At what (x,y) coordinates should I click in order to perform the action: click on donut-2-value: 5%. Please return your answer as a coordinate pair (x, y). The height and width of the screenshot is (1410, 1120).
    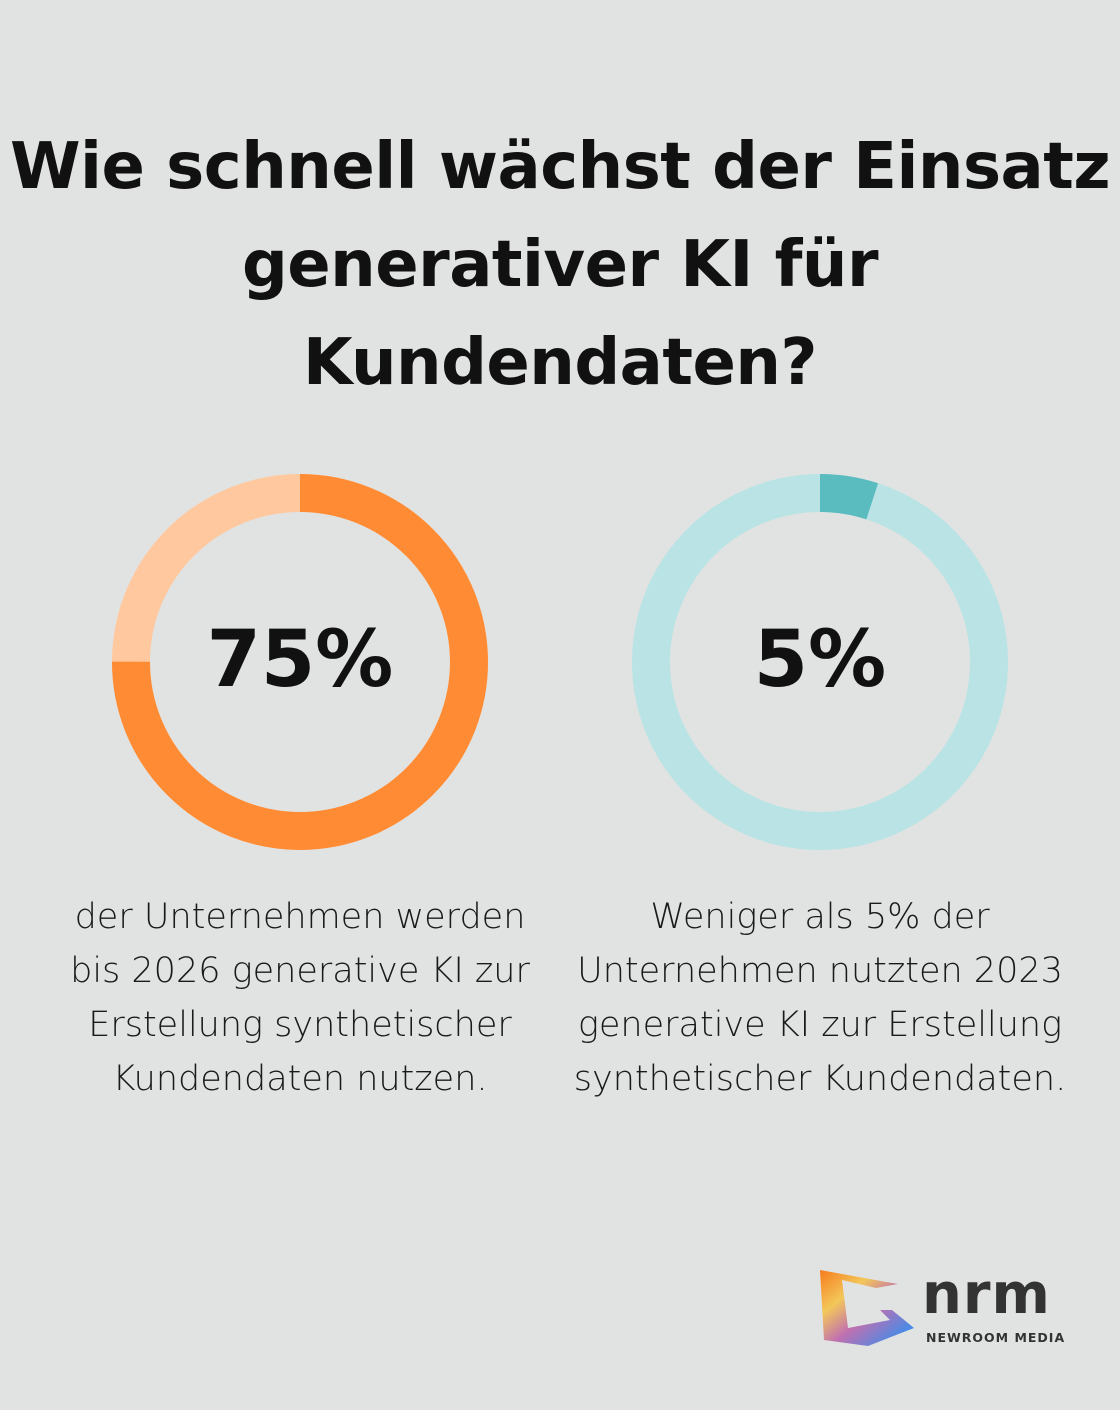
    Looking at the image, I should click on (820, 660).